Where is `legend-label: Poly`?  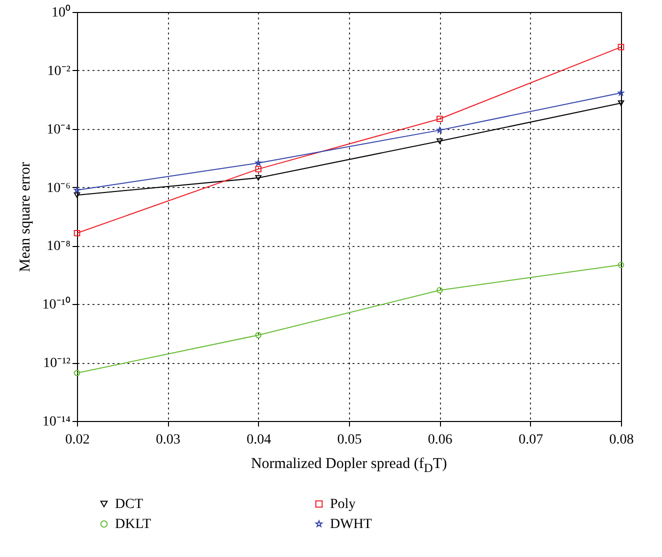 legend-label: Poly is located at coordinates (343, 504).